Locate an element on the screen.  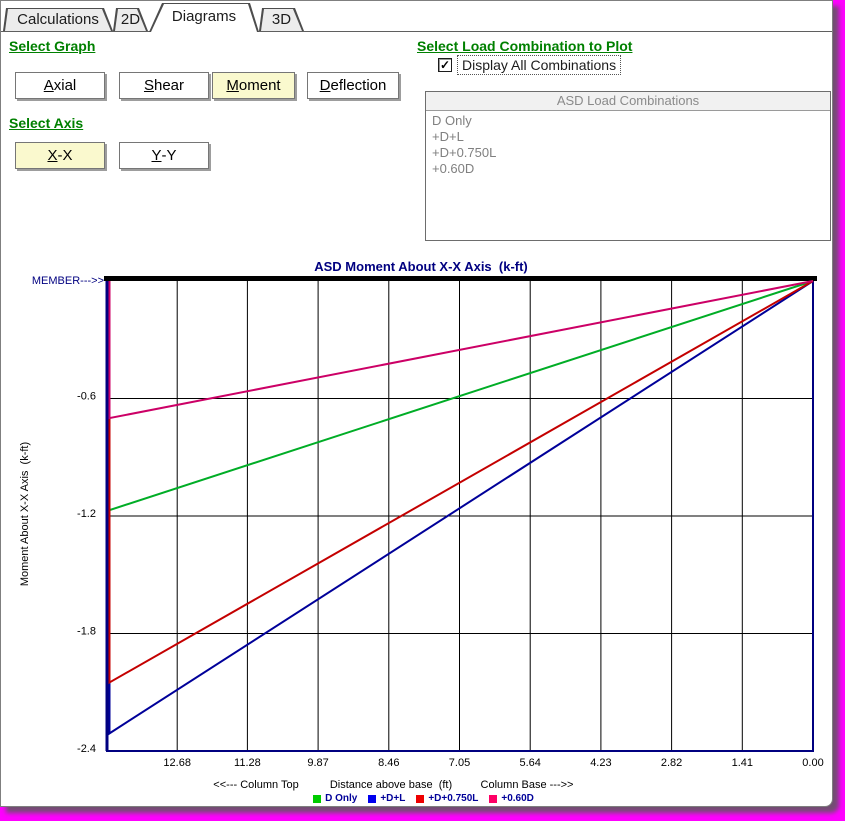
legend-label: +0.60D is located at coordinates (517, 798).